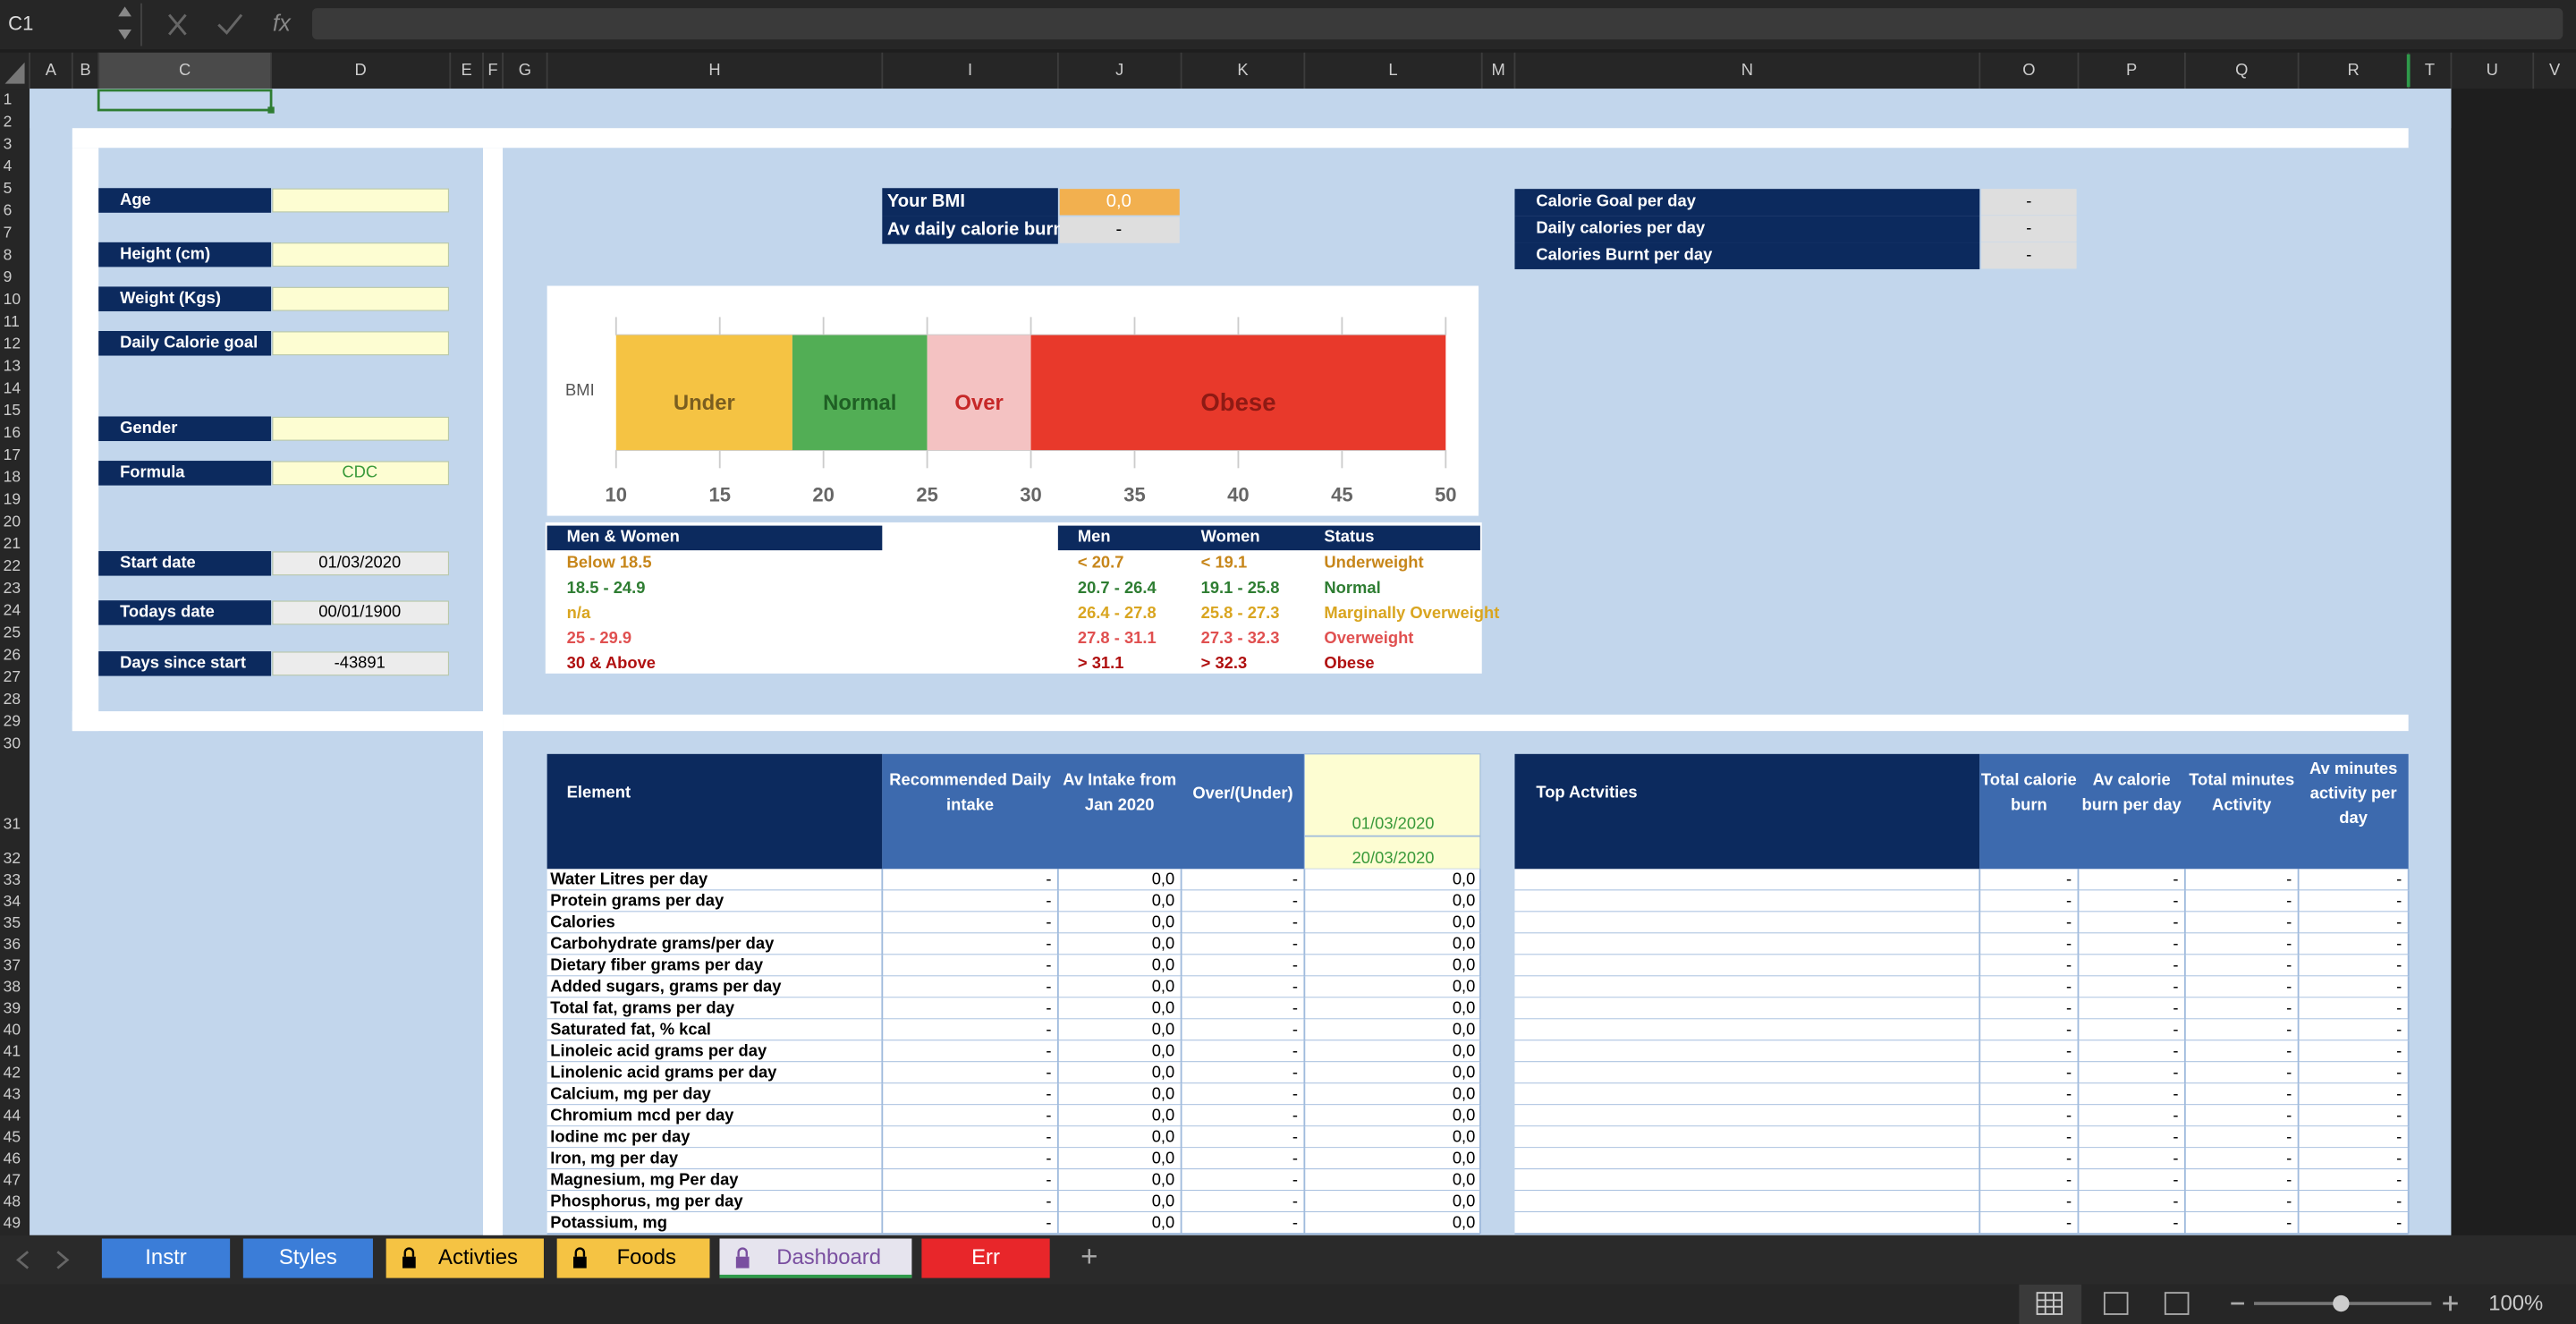  Describe the element at coordinates (230, 24) in the screenshot. I see `enter-icon` at that location.